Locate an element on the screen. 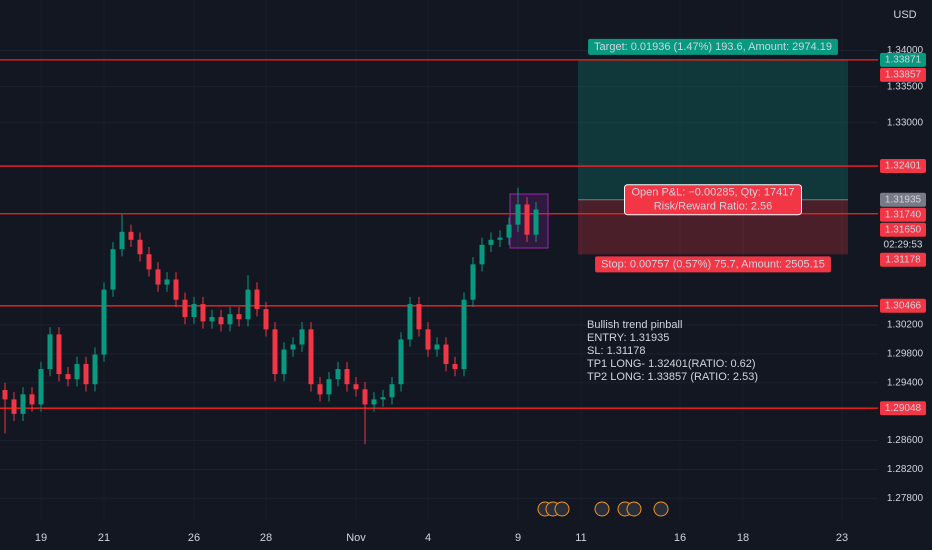 This screenshot has height=550, width=932. price-badge-label: 1.33857 is located at coordinates (903, 75).